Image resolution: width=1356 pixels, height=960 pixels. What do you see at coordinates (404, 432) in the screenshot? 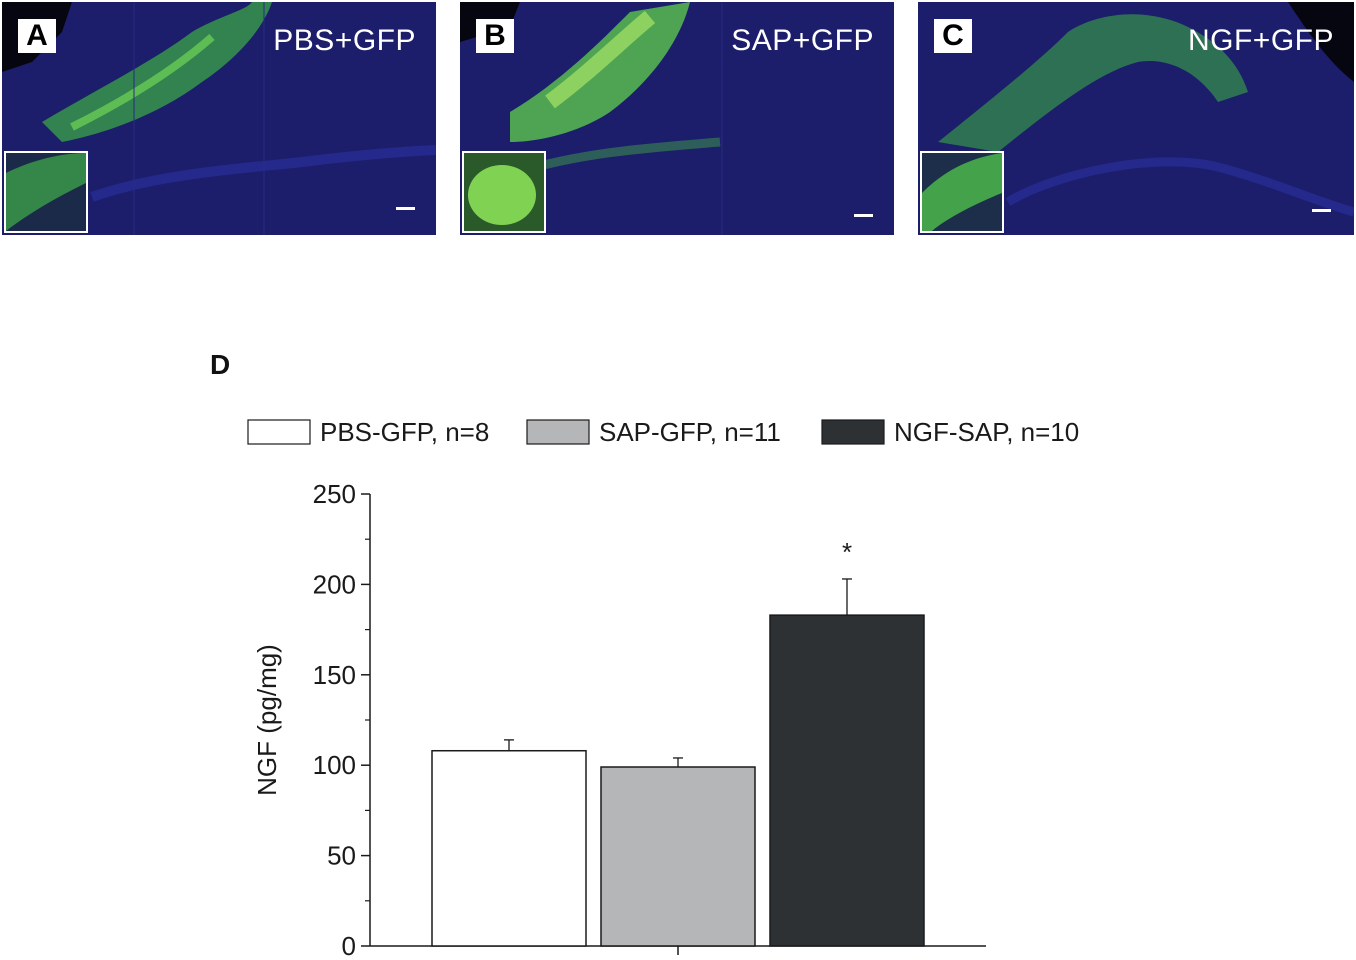
I see `legend-label-1: PBS-GFP, n=8` at bounding box center [404, 432].